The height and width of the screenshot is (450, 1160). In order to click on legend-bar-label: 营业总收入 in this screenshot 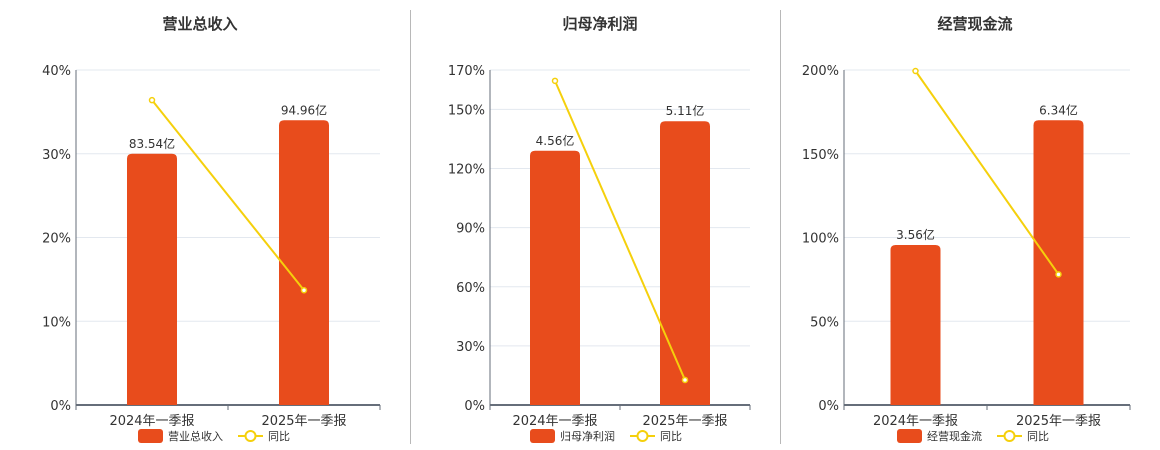, I will do `click(195, 436)`.